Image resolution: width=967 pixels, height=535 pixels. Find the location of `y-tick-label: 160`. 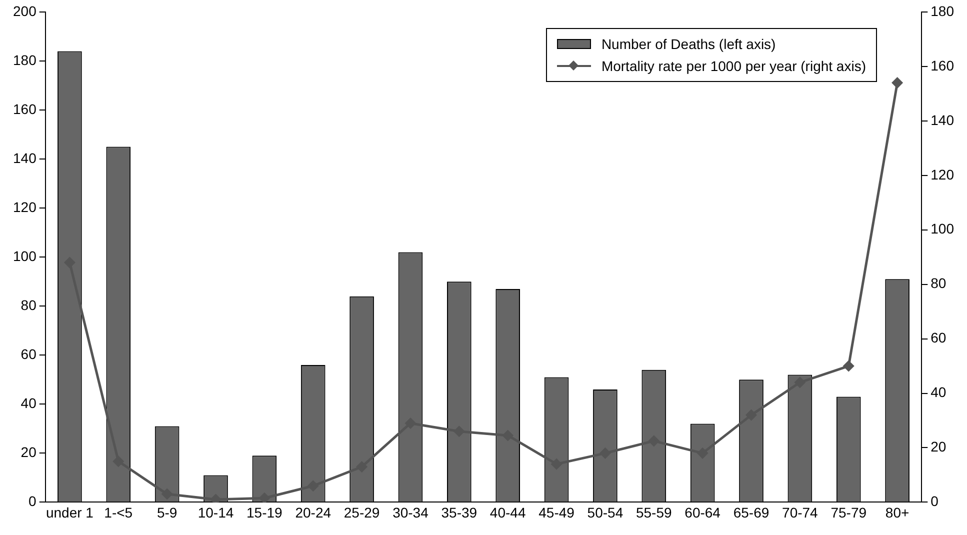

y-tick-label: 160 is located at coordinates (25, 108).